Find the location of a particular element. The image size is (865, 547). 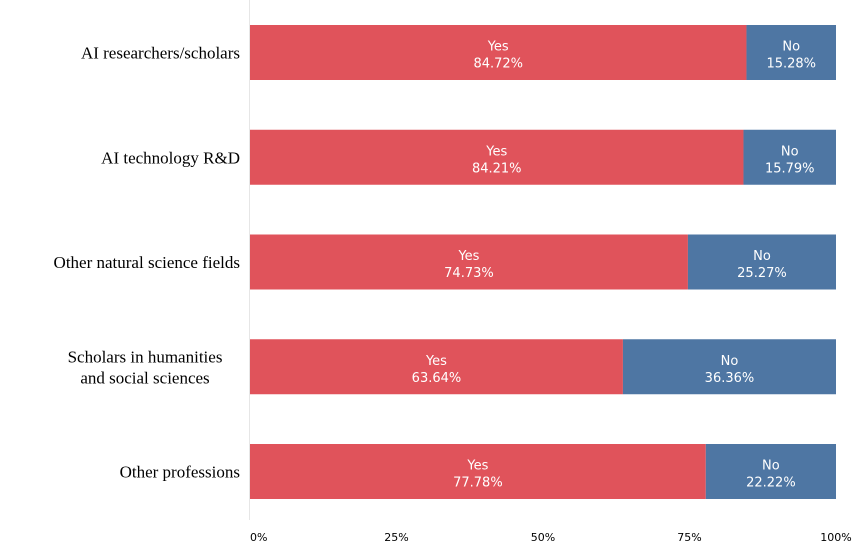

segment-series-label-yes-2: Yes is located at coordinates (468, 256).